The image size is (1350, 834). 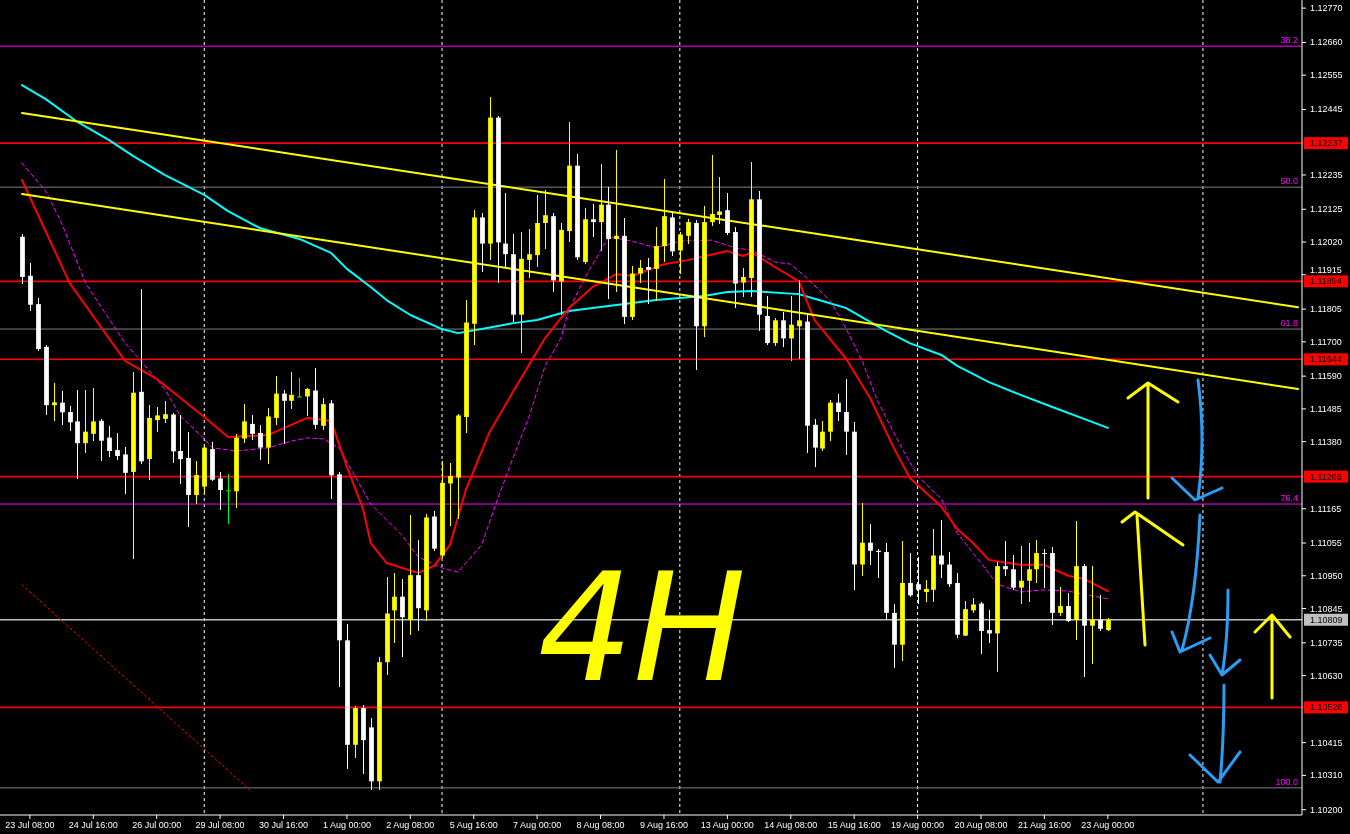 What do you see at coordinates (157, 825) in the screenshot?
I see `x-tick-label: 26 Jul 00:00` at bounding box center [157, 825].